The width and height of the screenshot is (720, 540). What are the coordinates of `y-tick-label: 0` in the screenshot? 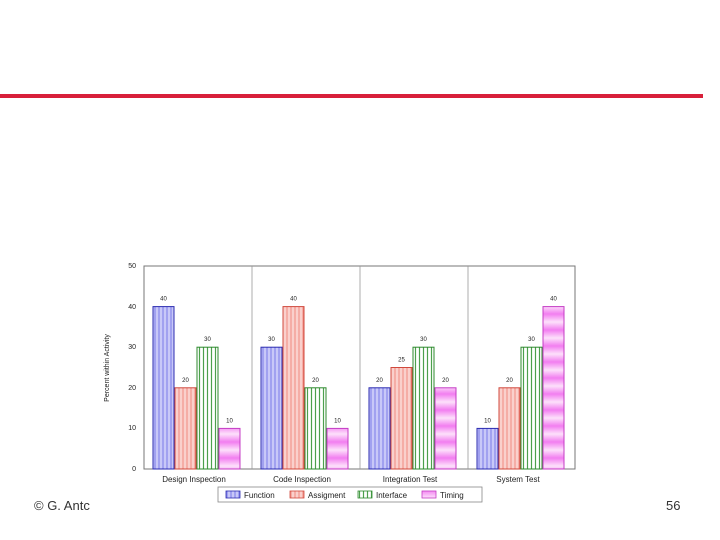 It's located at (134, 469).